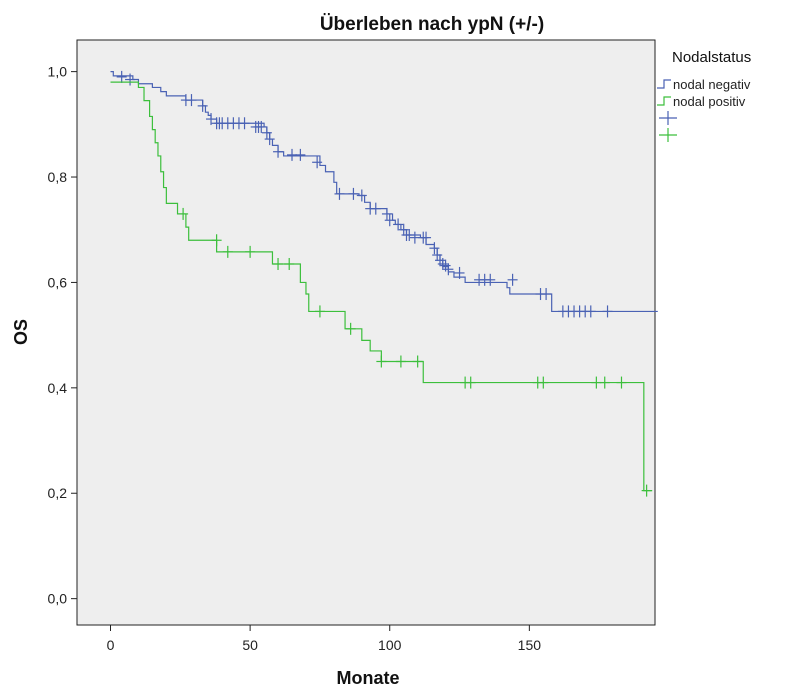 The image size is (795, 691). What do you see at coordinates (712, 84) in the screenshot?
I see `legend-label: nodal negativ` at bounding box center [712, 84].